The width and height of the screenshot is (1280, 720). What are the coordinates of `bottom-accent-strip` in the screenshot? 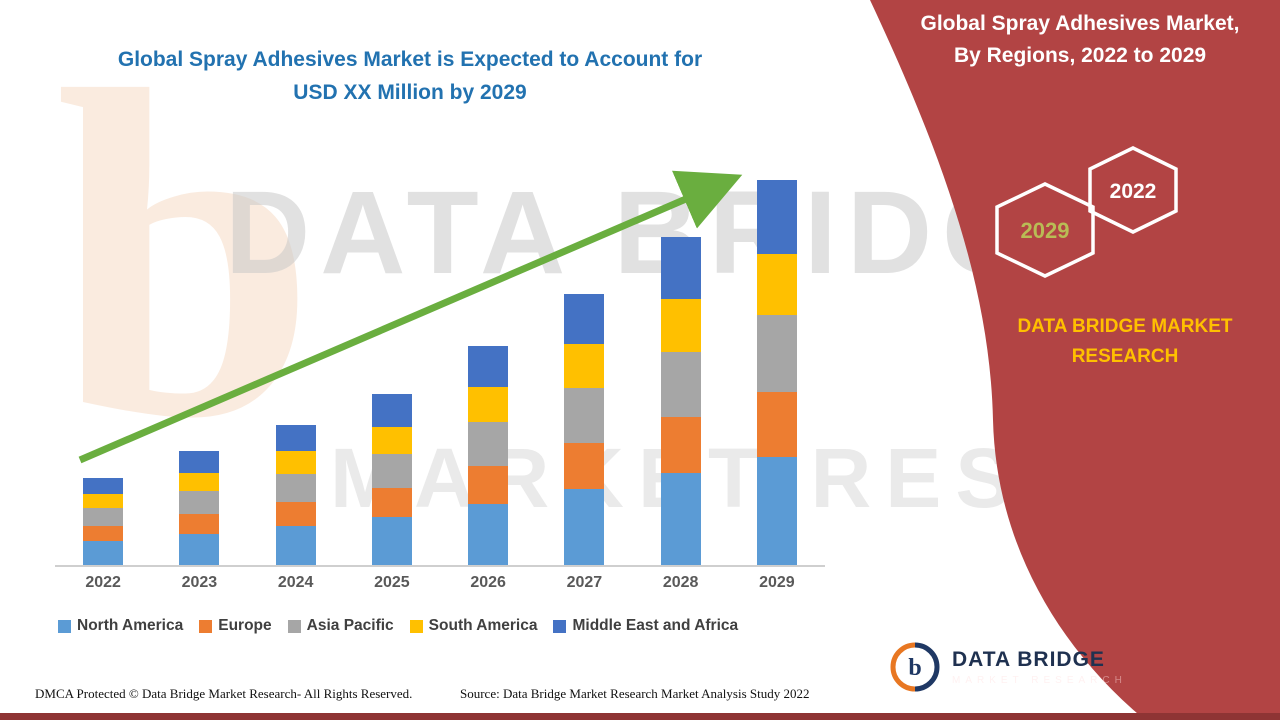 It's located at (640, 716).